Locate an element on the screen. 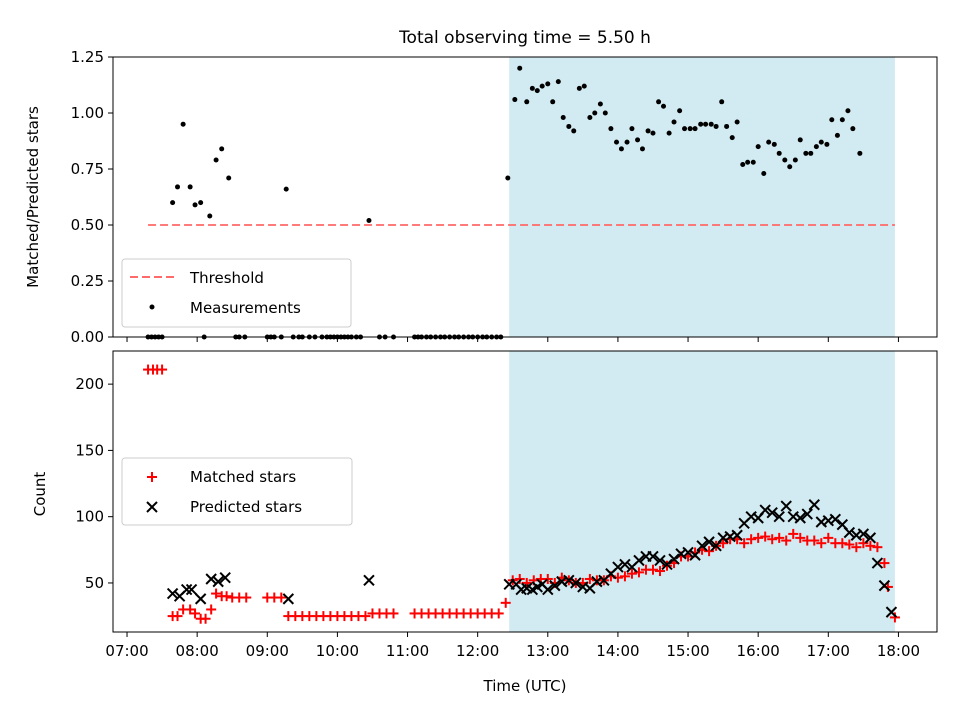  y-tick-label: 1.00 is located at coordinates (87, 113).